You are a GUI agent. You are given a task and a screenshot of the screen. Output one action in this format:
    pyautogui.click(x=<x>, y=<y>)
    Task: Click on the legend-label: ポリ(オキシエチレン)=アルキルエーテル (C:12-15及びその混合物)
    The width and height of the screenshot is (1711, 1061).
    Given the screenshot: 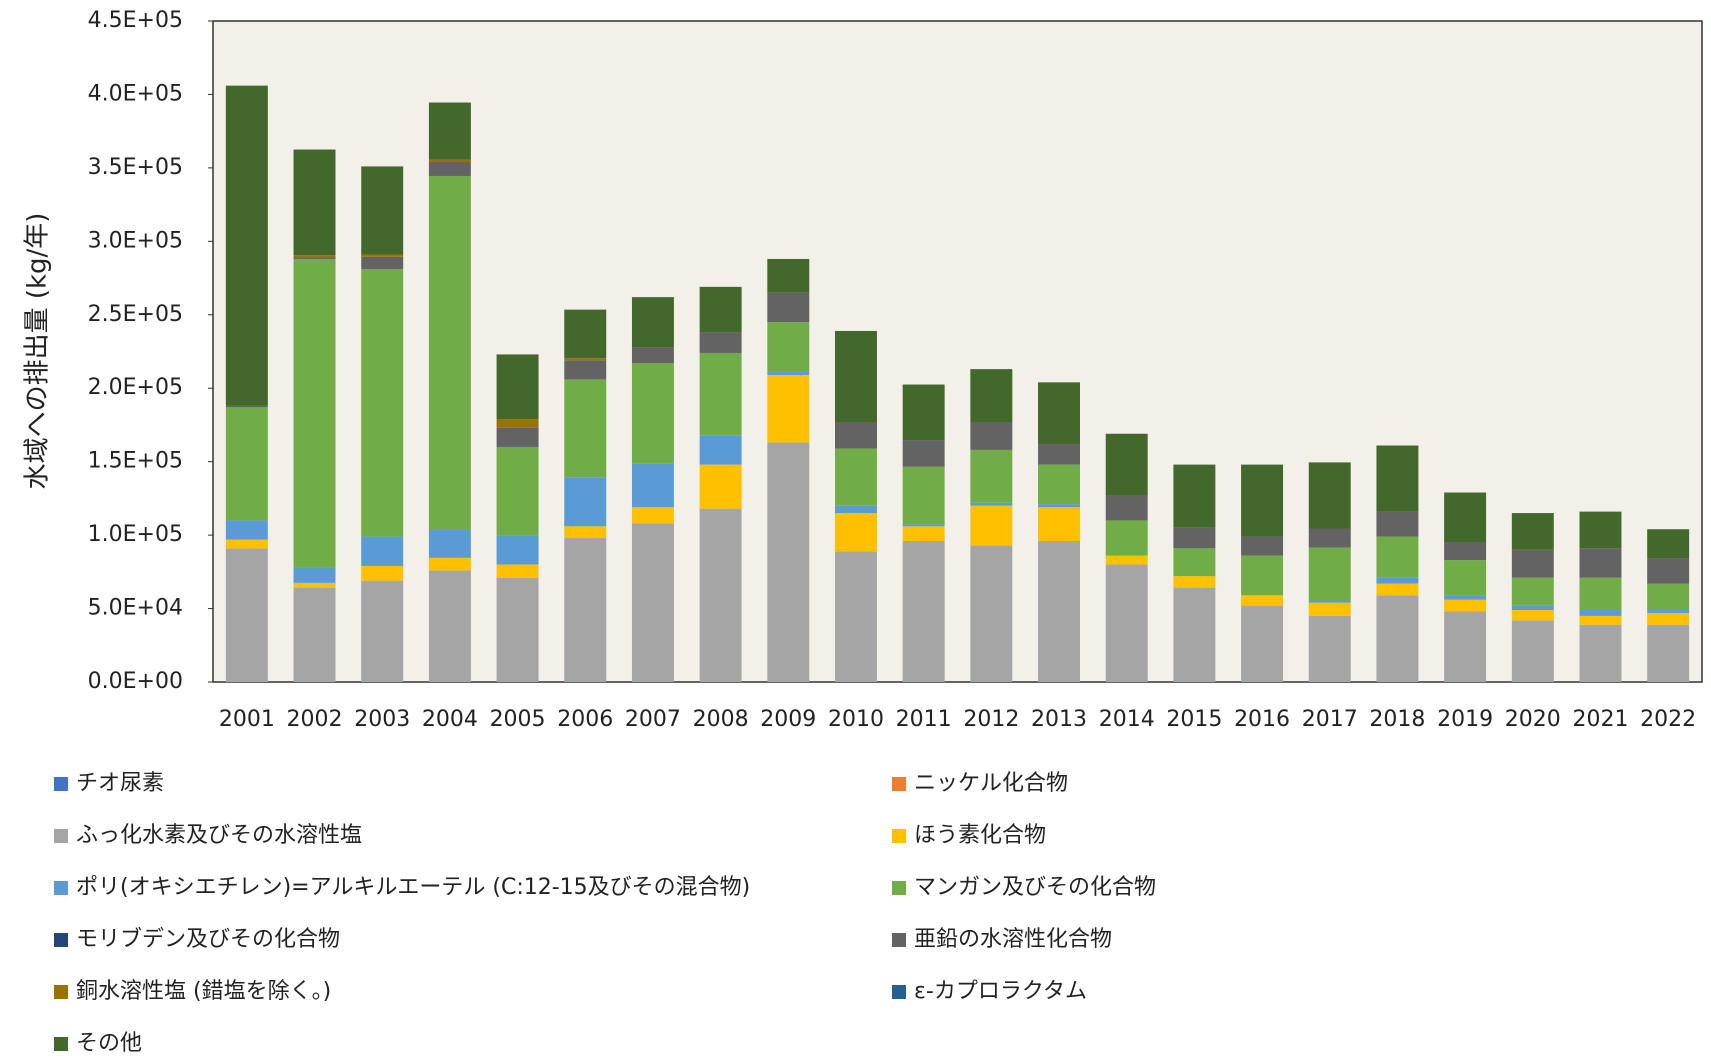 What is the action you would take?
    pyautogui.click(x=413, y=887)
    